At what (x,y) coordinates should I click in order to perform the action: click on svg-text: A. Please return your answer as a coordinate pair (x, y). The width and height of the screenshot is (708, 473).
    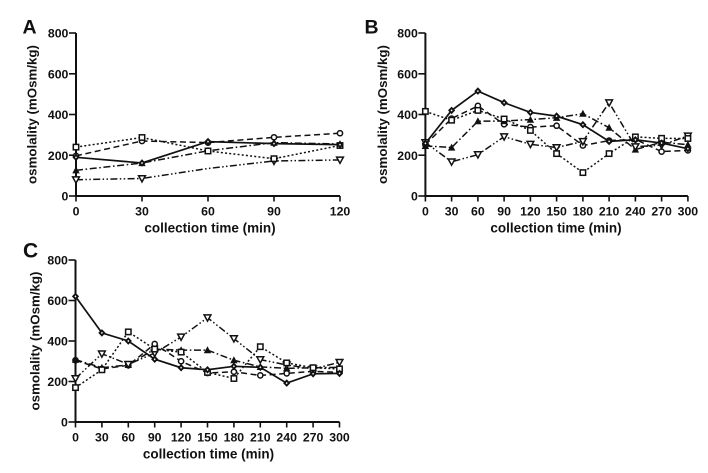
    Looking at the image, I should click on (30, 28).